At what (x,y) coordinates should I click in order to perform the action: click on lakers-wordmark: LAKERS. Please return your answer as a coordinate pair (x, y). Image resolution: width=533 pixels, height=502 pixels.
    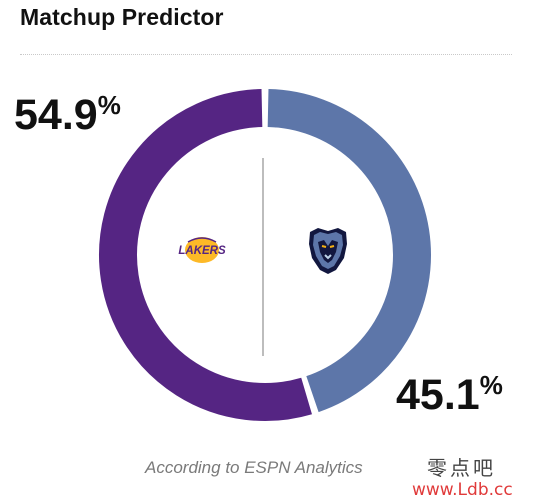
    Looking at the image, I should click on (202, 251).